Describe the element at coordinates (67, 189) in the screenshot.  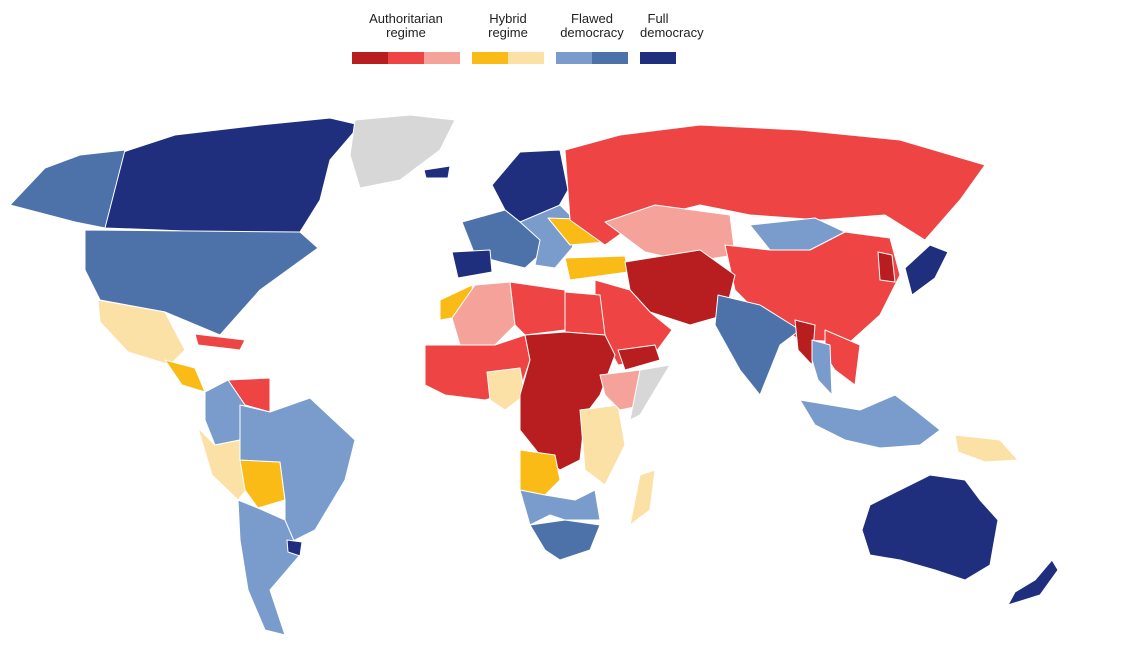
I see `country-alaska` at that location.